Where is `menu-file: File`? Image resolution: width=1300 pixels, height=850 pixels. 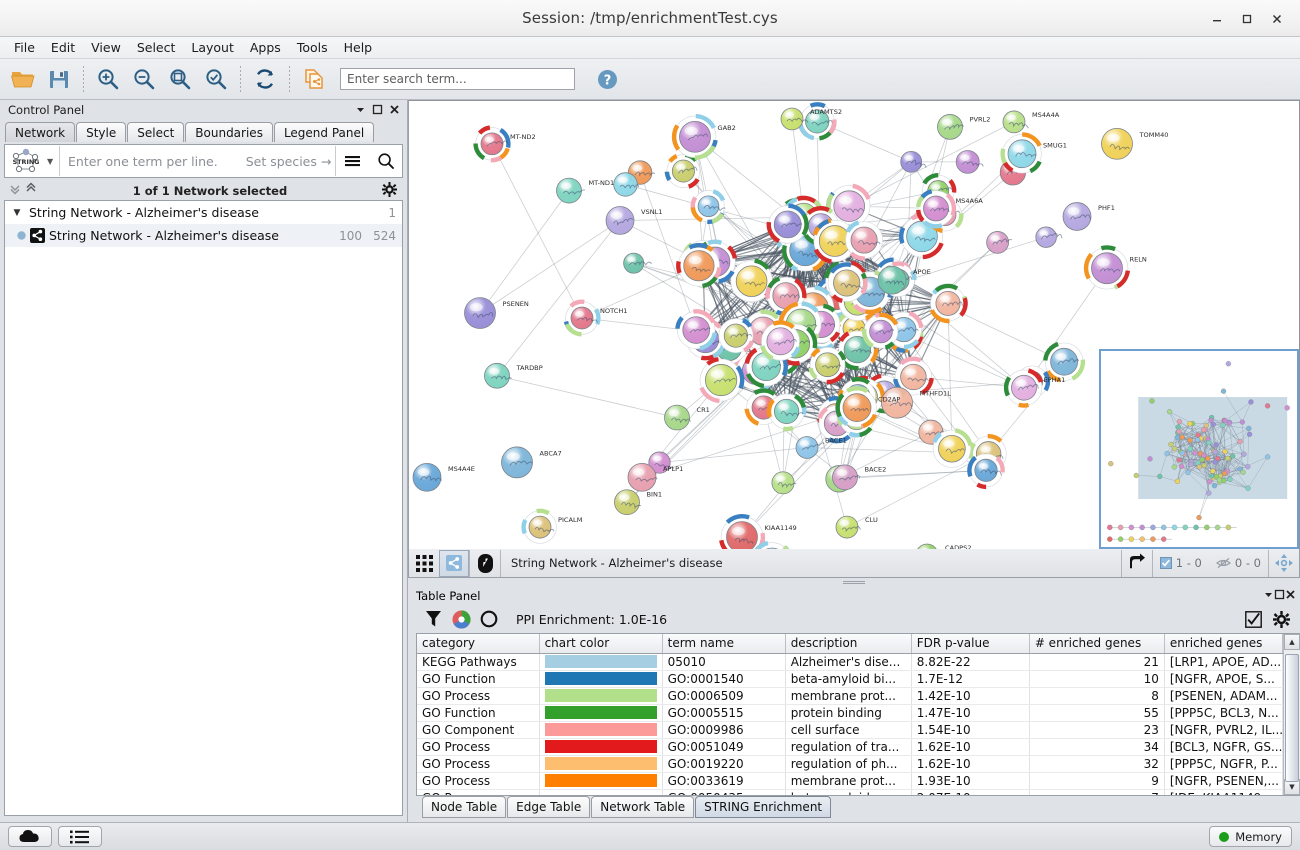 menu-file: File is located at coordinates (24, 47).